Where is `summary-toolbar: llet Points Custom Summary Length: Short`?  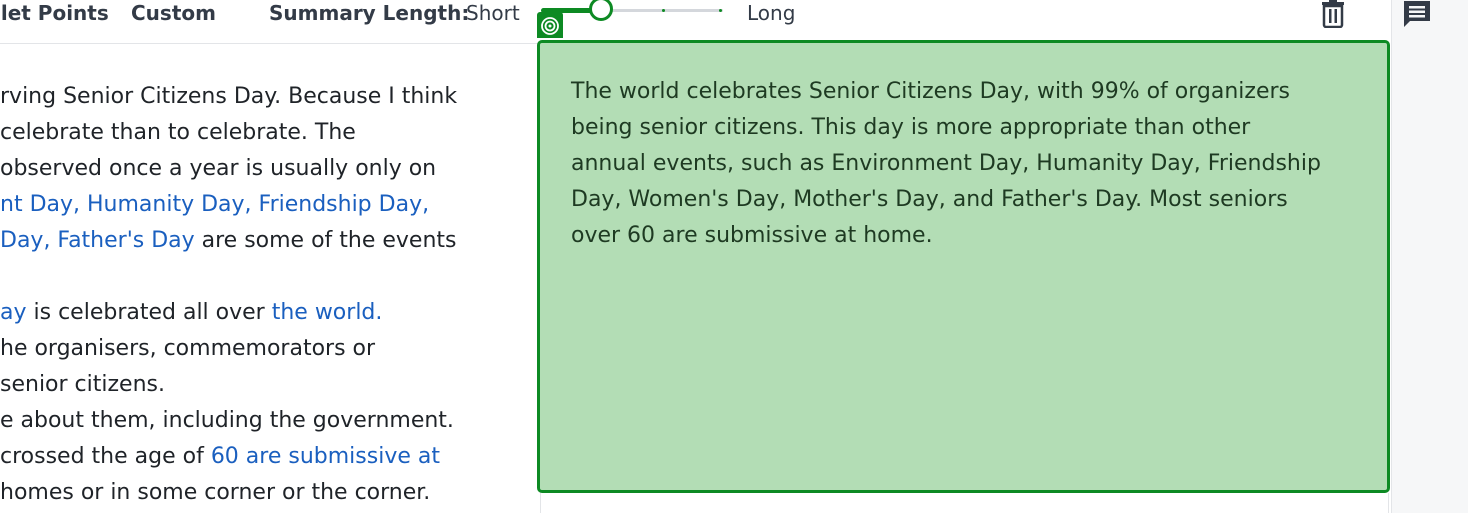
summary-toolbar: llet Points Custom Summary Length: Short is located at coordinates (270, 22).